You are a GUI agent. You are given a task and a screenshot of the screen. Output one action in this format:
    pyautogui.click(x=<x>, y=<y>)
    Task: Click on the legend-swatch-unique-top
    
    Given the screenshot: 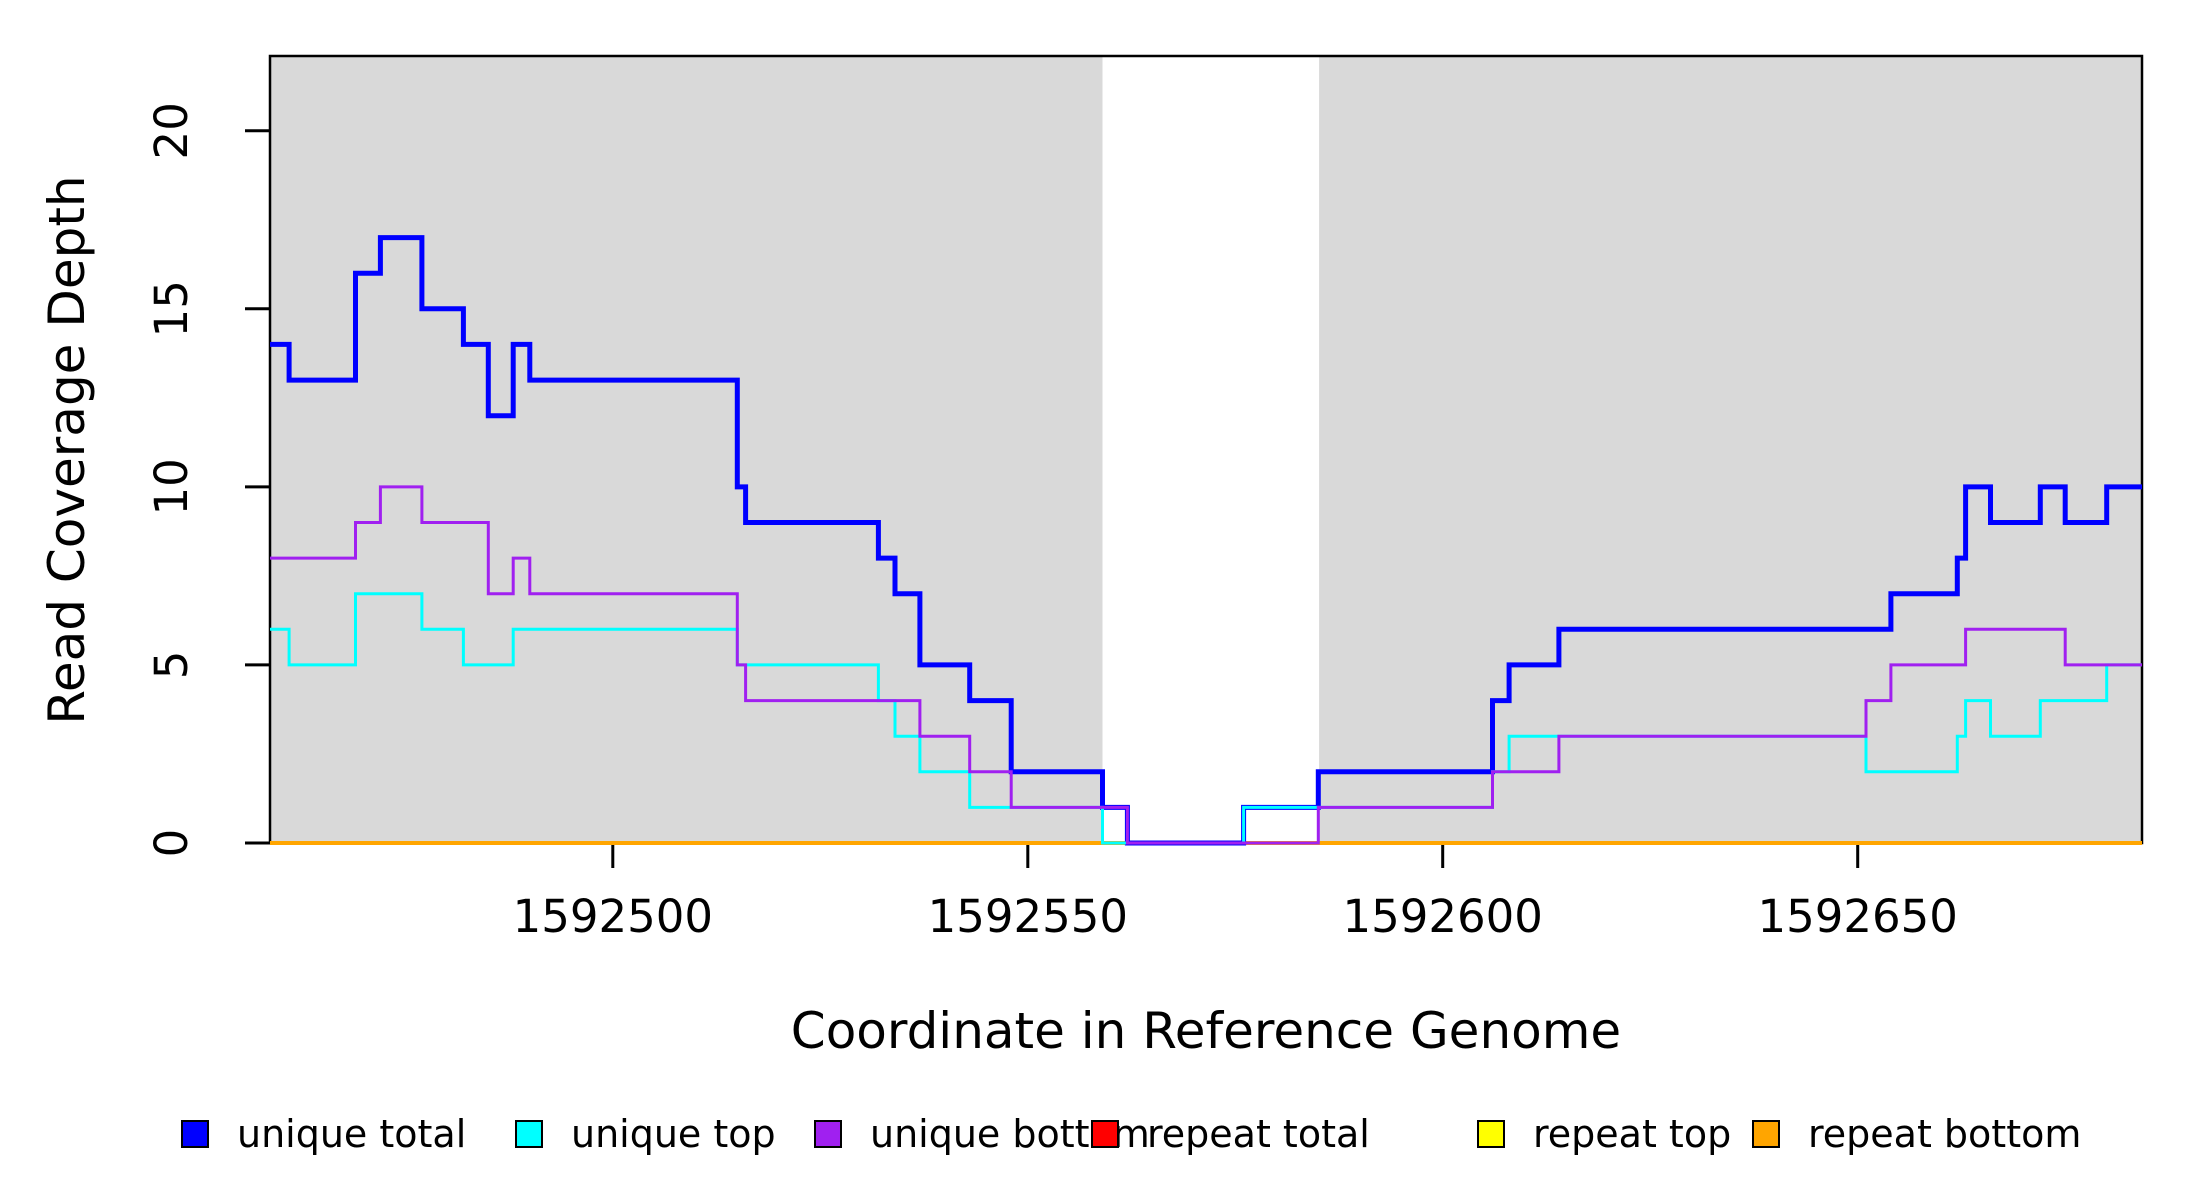 What is the action you would take?
    pyautogui.click(x=529, y=1134)
    